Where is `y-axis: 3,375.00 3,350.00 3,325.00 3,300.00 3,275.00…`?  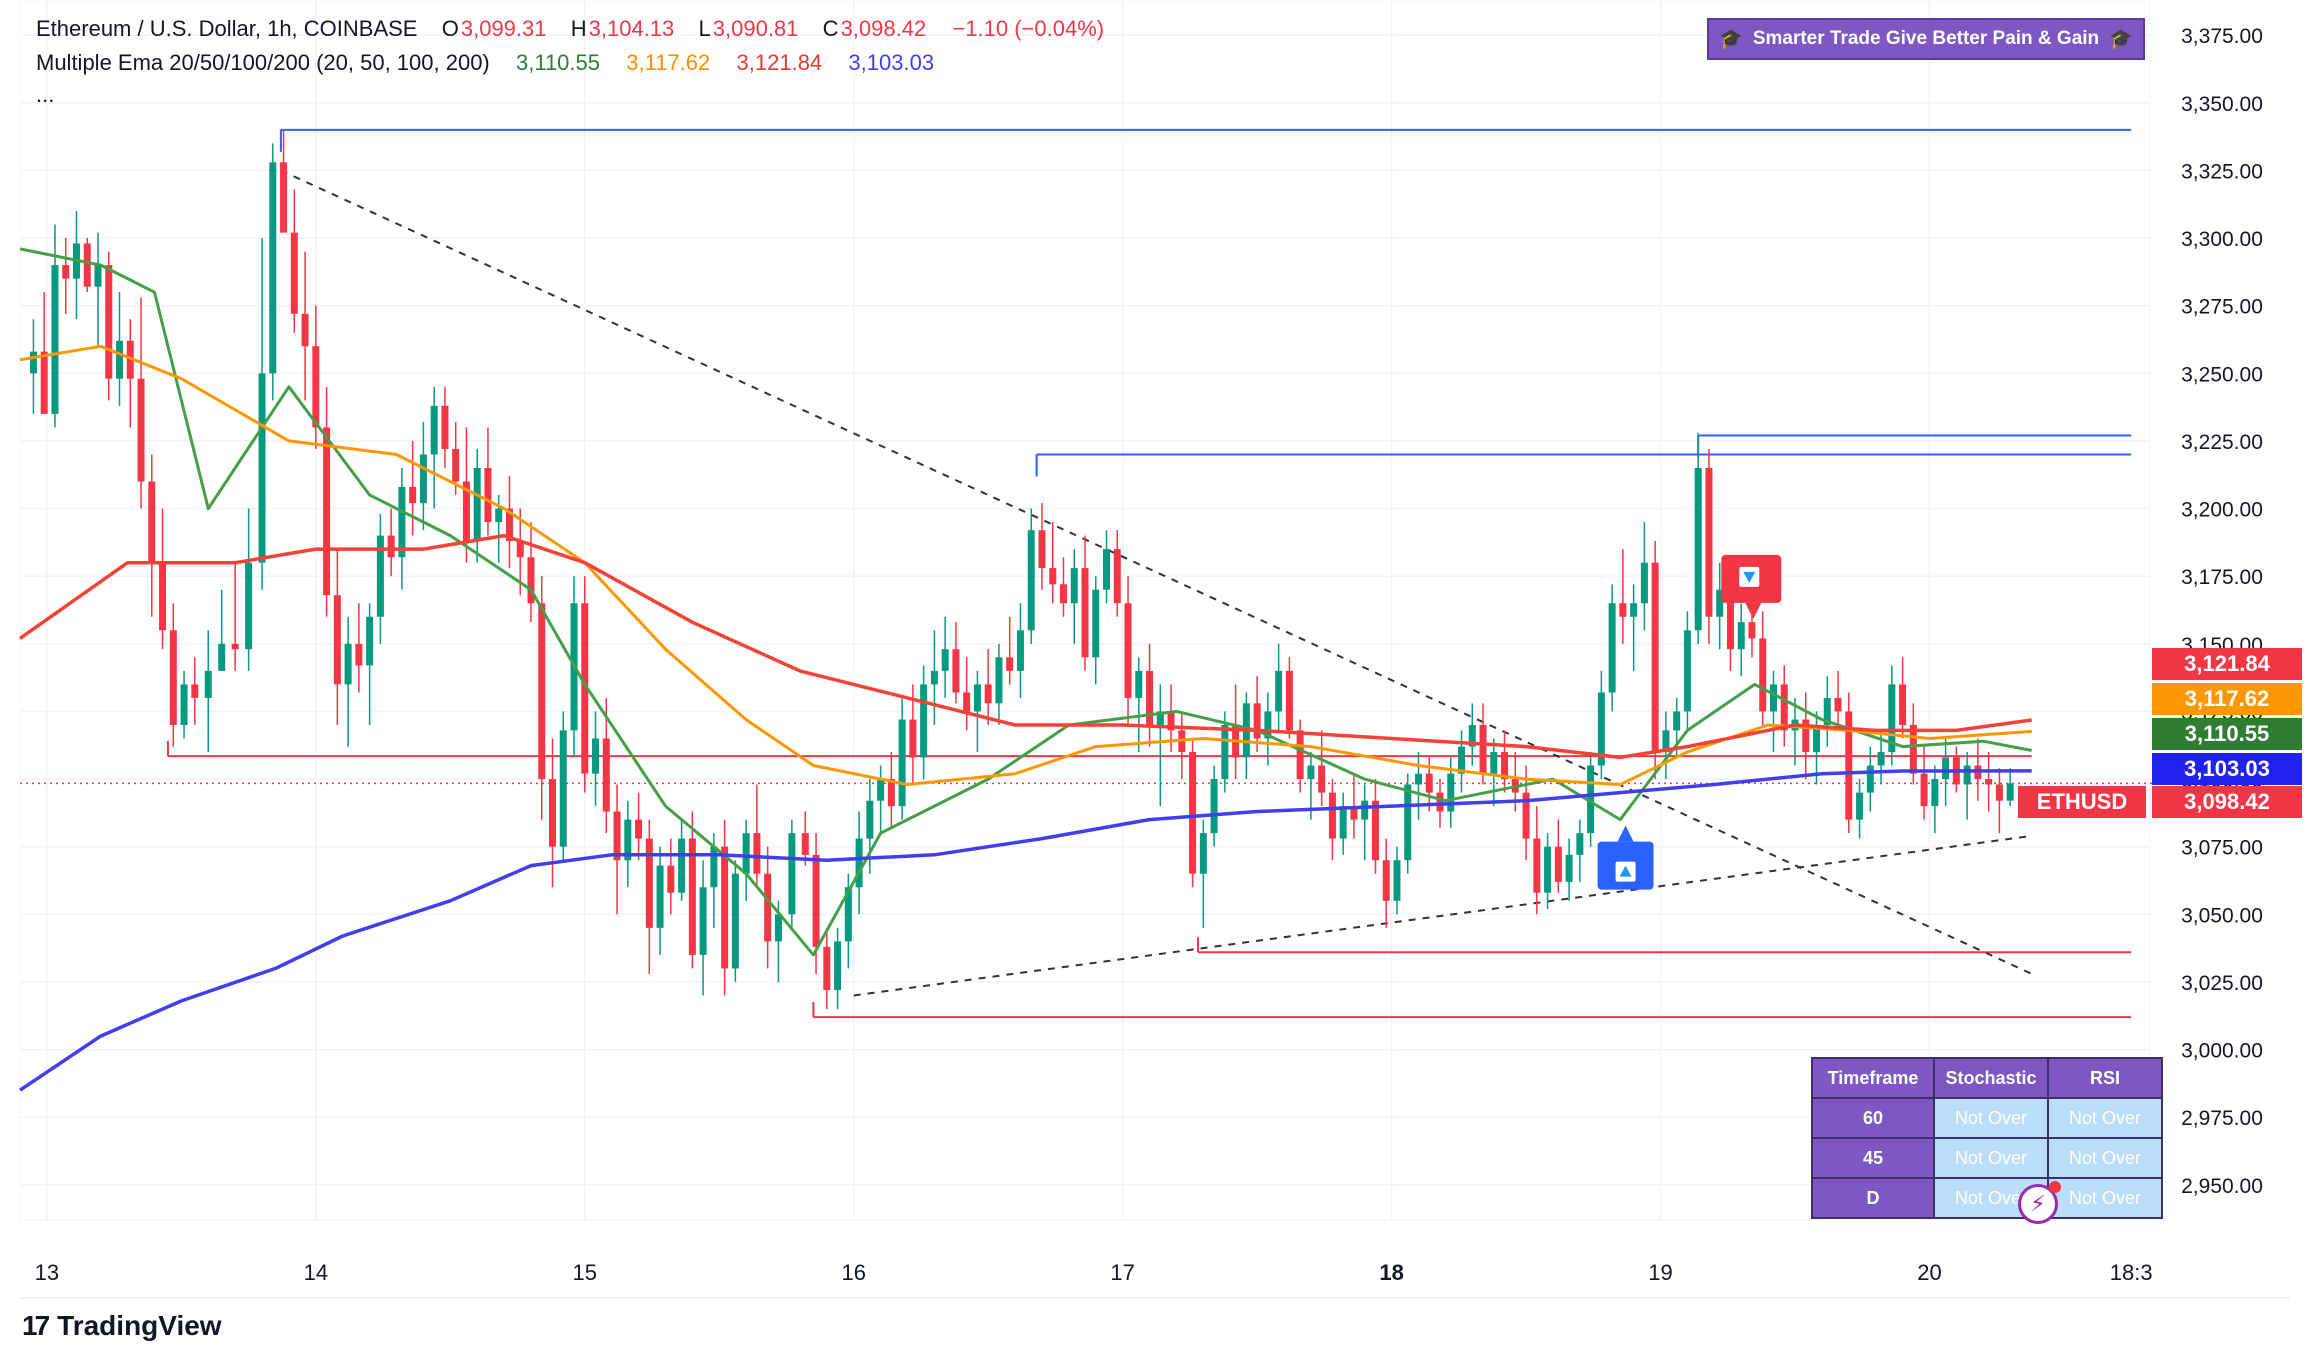
y-axis: 3,375.00 3,350.00 3,325.00 3,300.00 3,275.00… is located at coordinates (2222, 611).